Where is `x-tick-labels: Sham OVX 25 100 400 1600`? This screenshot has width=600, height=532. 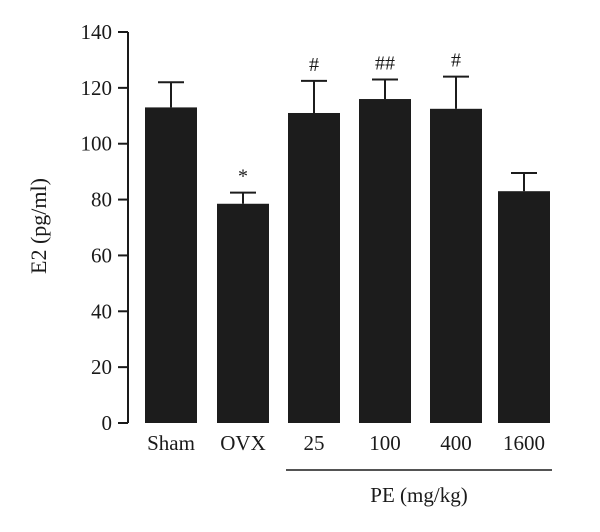
x-tick-labels: Sham OVX 25 100 400 1600 is located at coordinates (346, 443).